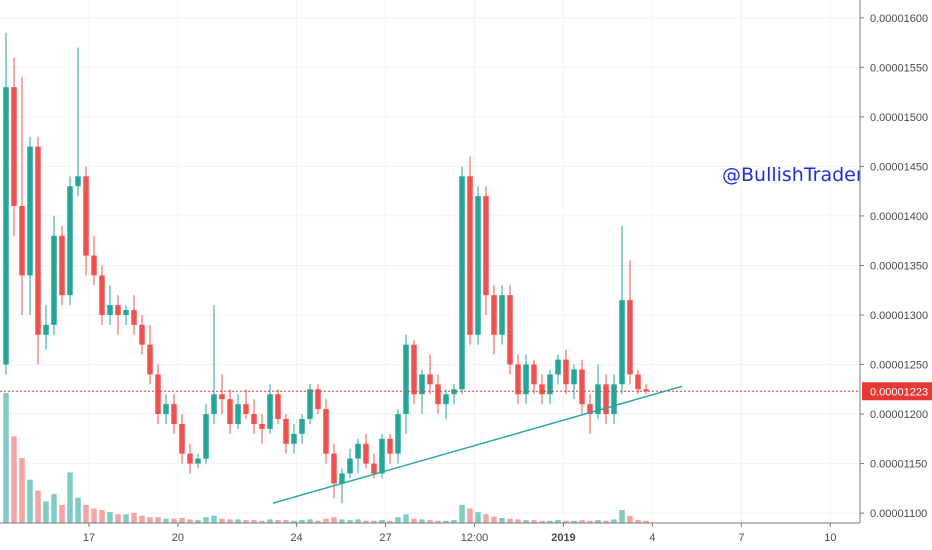 The height and width of the screenshot is (550, 932). What do you see at coordinates (899, 266) in the screenshot?
I see `price-tick-label: 0.00001350` at bounding box center [899, 266].